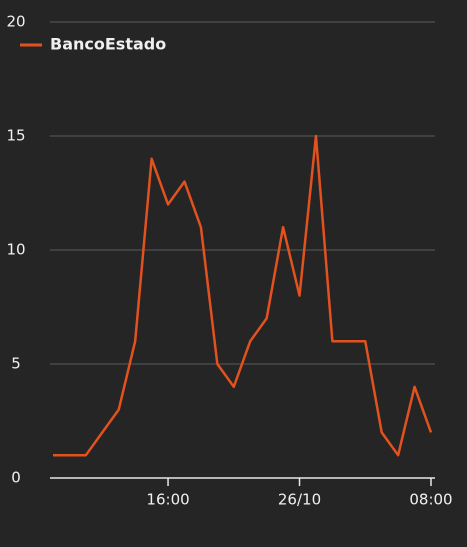 This screenshot has width=467, height=547. What do you see at coordinates (15, 250) in the screenshot?
I see `y-tick-label: 10` at bounding box center [15, 250].